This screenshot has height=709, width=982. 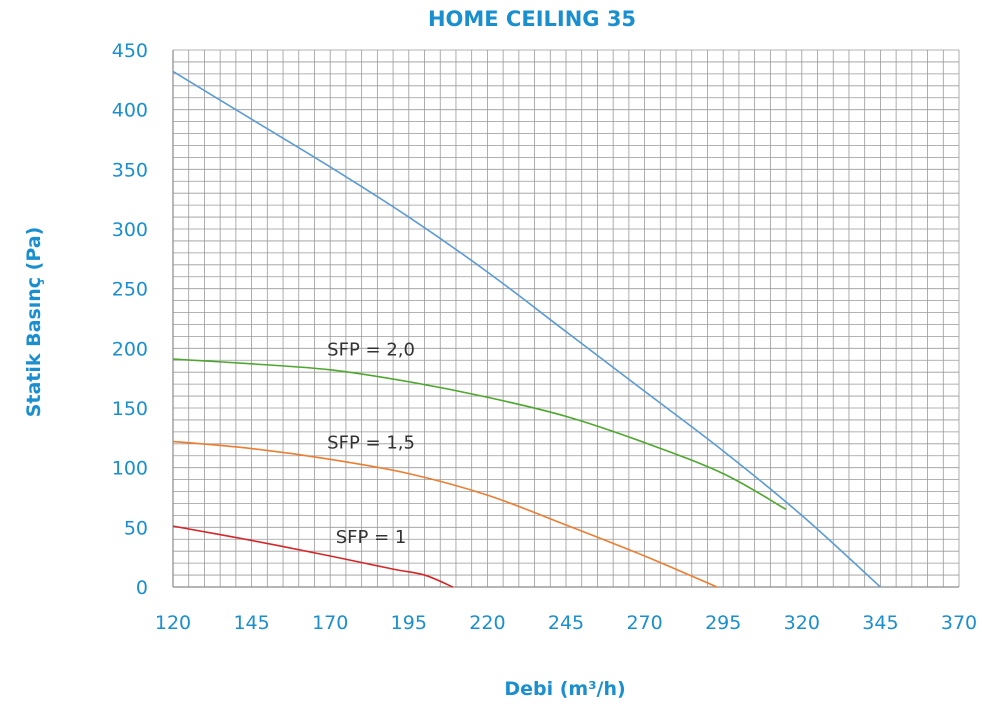 What do you see at coordinates (130, 469) in the screenshot?
I see `y-tick-label: 100` at bounding box center [130, 469].